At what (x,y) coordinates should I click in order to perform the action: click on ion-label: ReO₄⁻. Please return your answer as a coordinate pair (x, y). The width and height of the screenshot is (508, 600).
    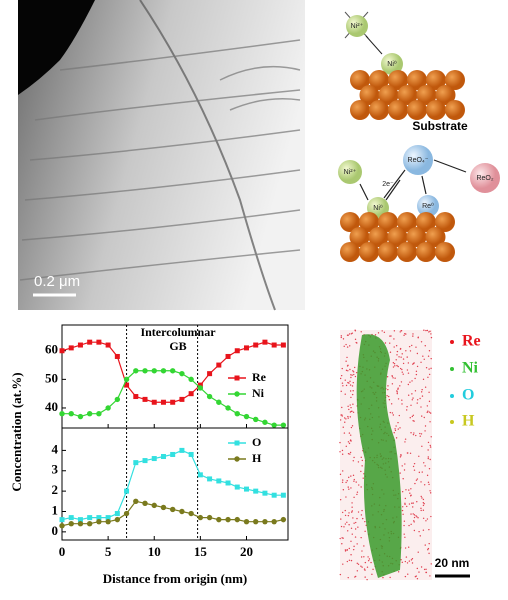
    Looking at the image, I should click on (418, 160).